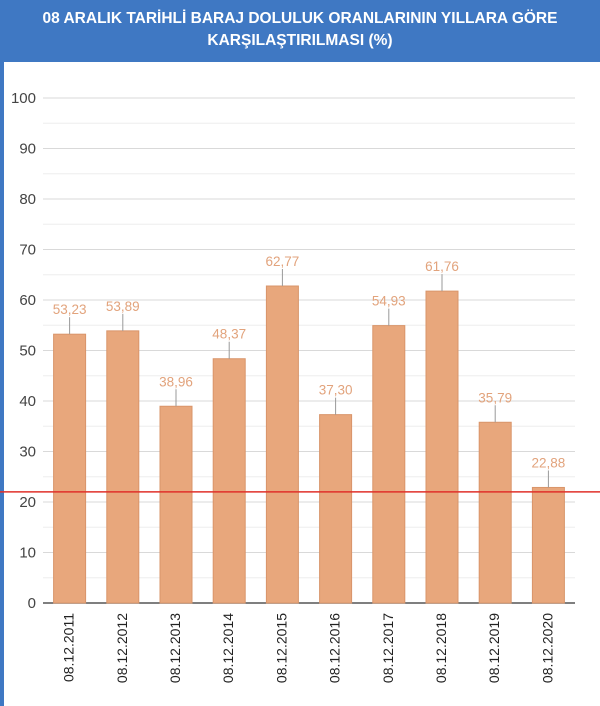  Describe the element at coordinates (549, 462) in the screenshot. I see `data-label: 22,88` at that location.